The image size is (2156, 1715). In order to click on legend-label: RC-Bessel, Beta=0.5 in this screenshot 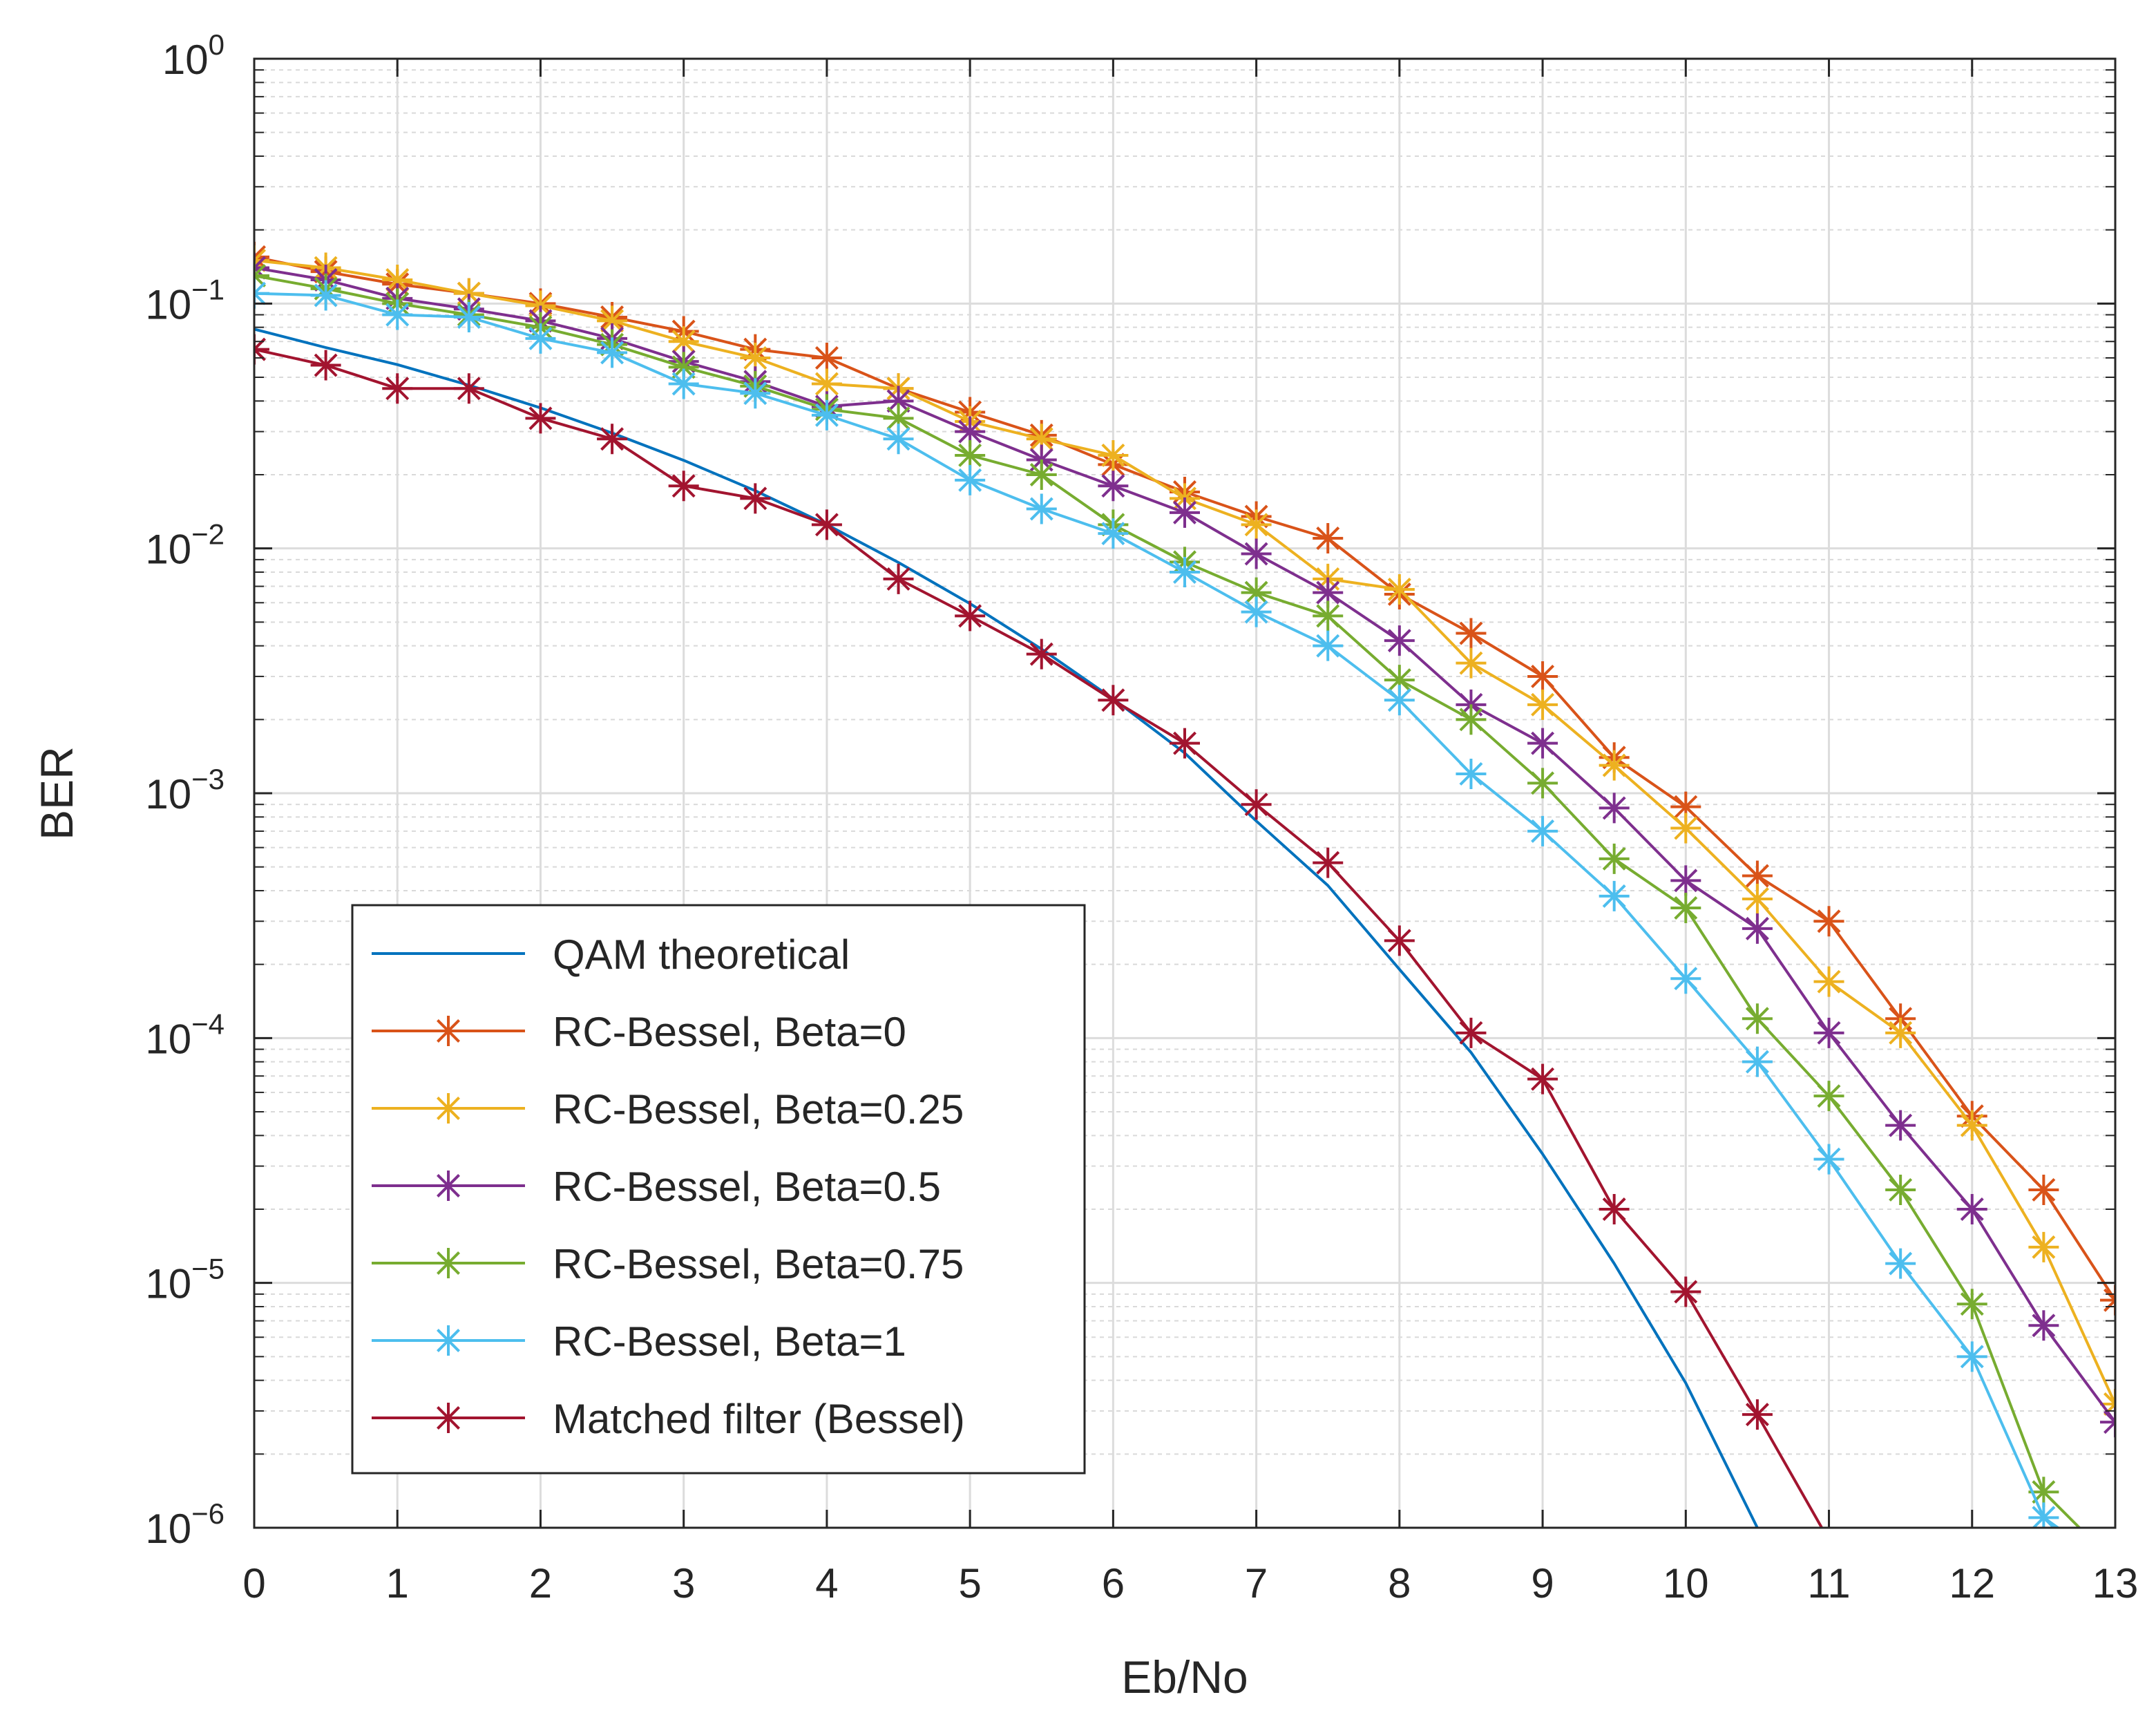, I will do `click(747, 1187)`.